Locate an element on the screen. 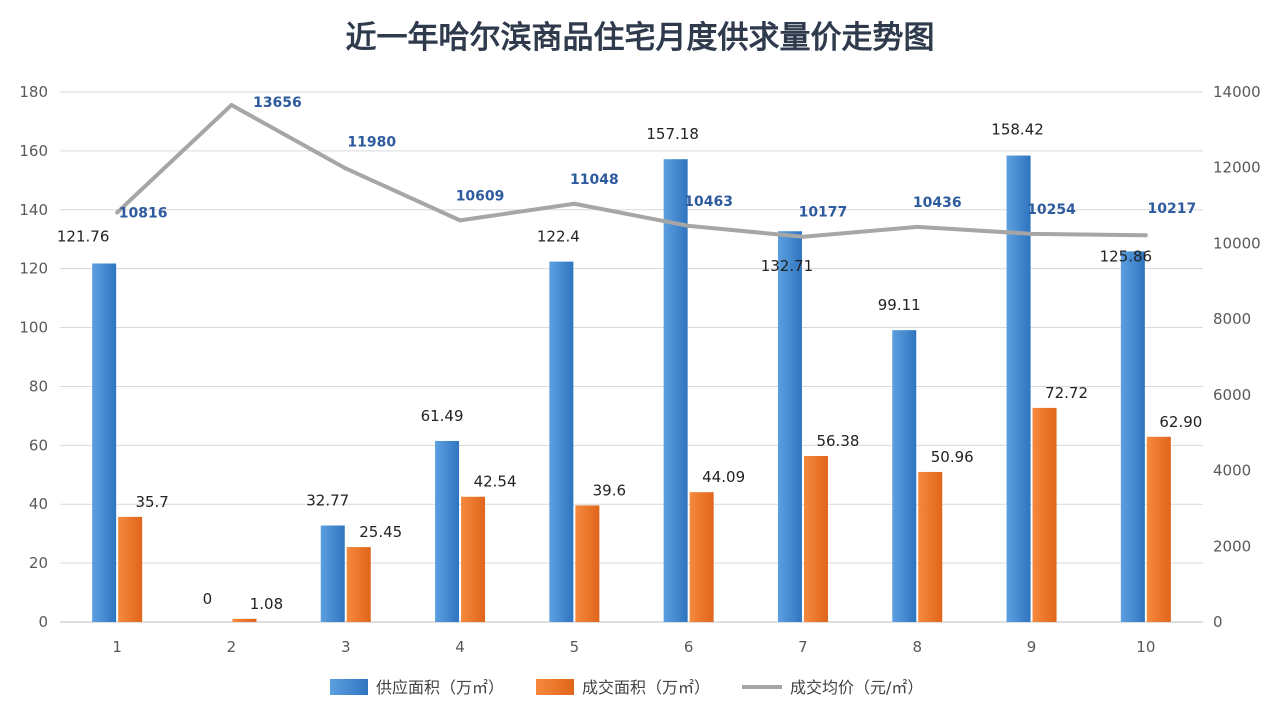  y-left-tick-label: 60 is located at coordinates (38, 445).